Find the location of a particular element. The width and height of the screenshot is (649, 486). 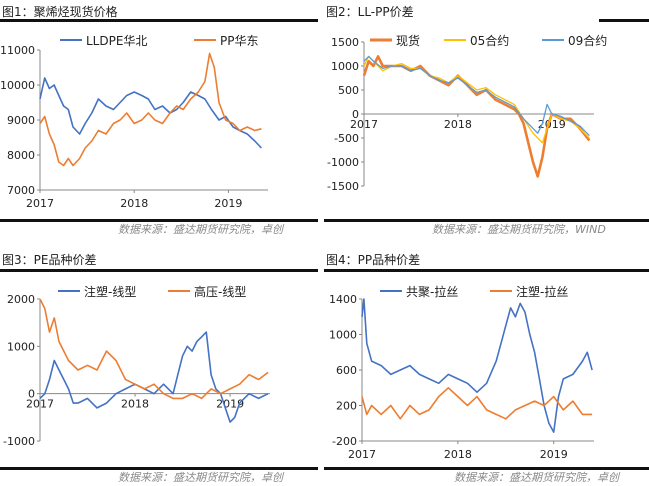

legend-label: 09合约 is located at coordinates (587, 40).